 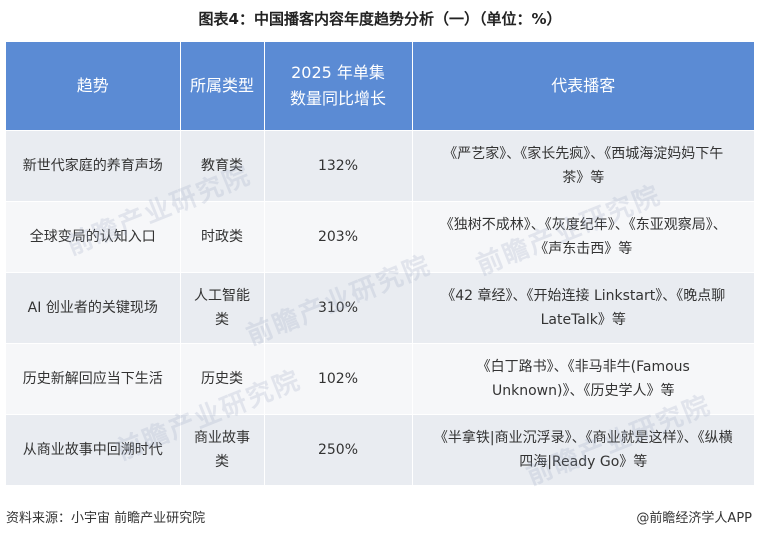 What do you see at coordinates (222, 308) in the screenshot?
I see `cell-type: 人工智能类` at bounding box center [222, 308].